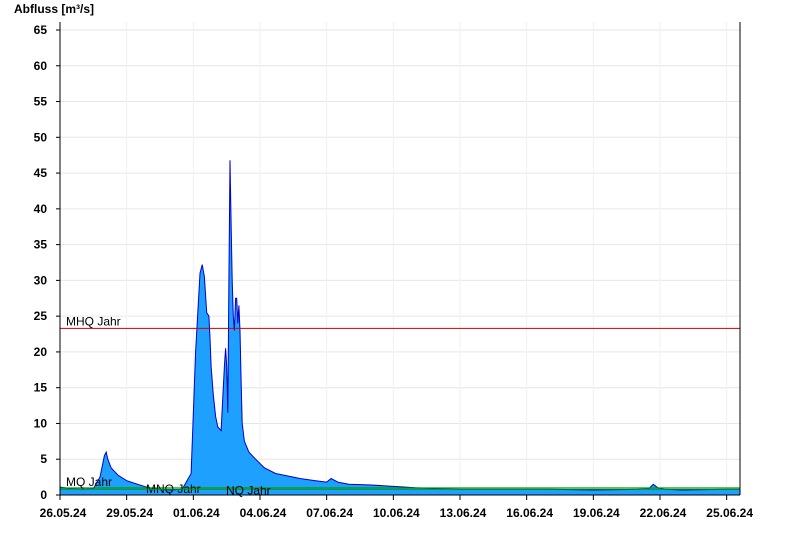 The height and width of the screenshot is (550, 800). What do you see at coordinates (41, 173) in the screenshot?
I see `y-tick-label: 45` at bounding box center [41, 173].